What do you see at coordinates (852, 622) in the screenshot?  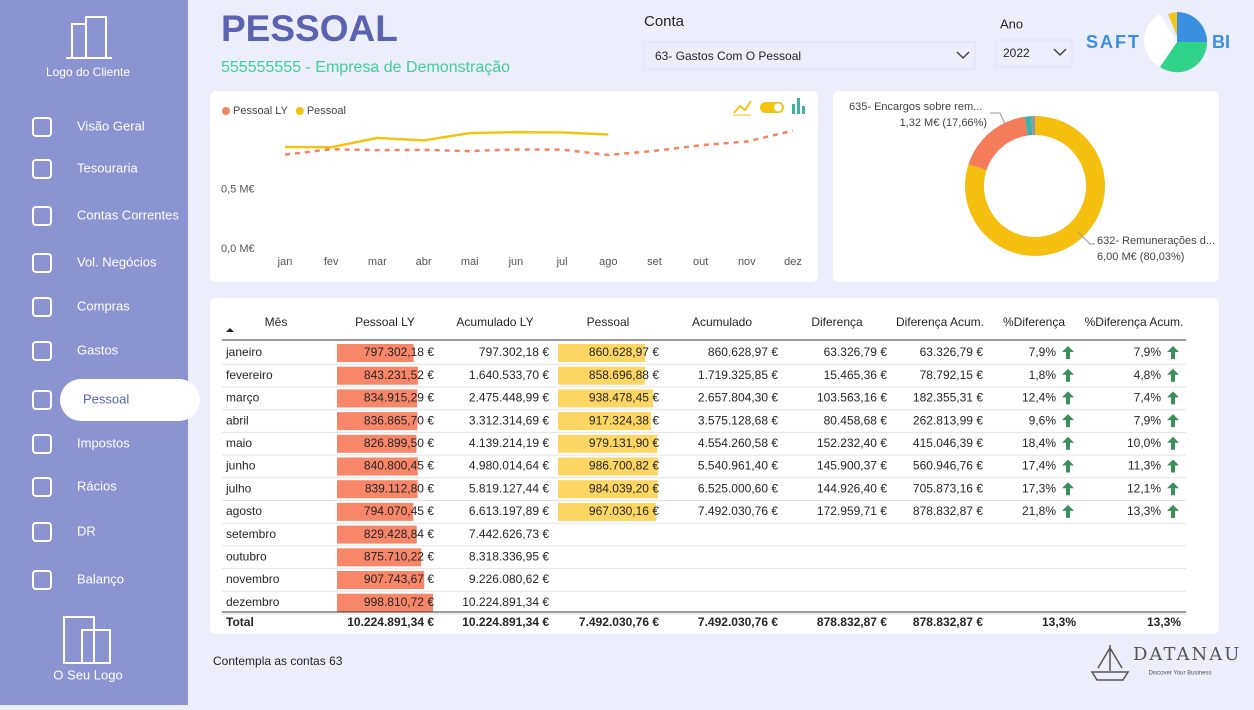 I see `total-cell: 878.832,87 €` at bounding box center [852, 622].